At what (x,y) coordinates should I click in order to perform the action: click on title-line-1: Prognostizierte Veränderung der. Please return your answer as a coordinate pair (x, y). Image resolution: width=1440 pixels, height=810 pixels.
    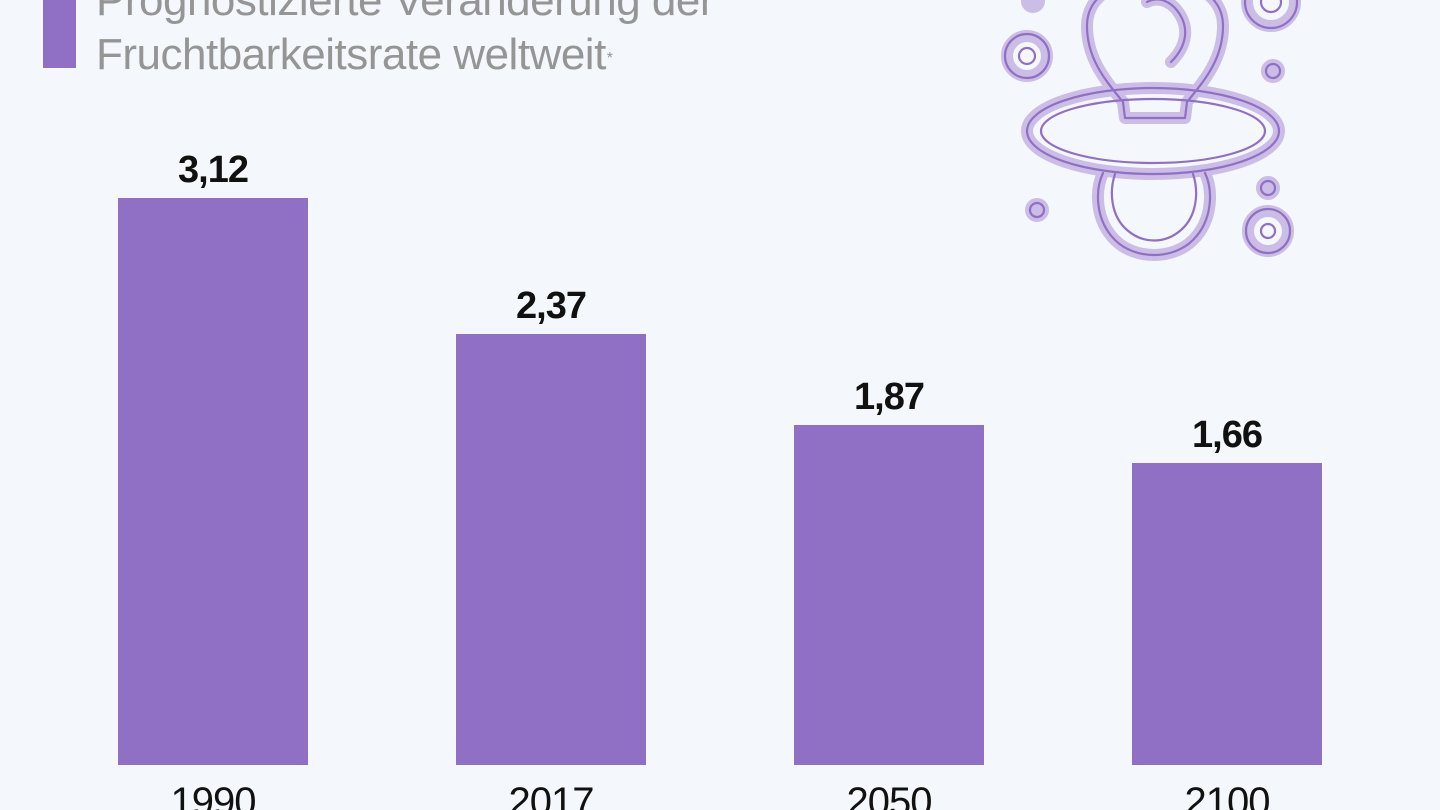
    Looking at the image, I should click on (405, 12).